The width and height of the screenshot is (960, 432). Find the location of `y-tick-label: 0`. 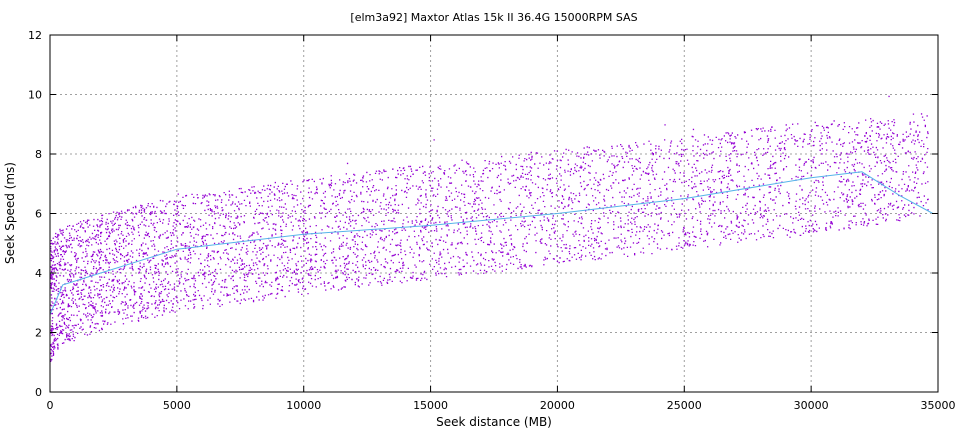

y-tick-label: 0 is located at coordinates (38, 392).